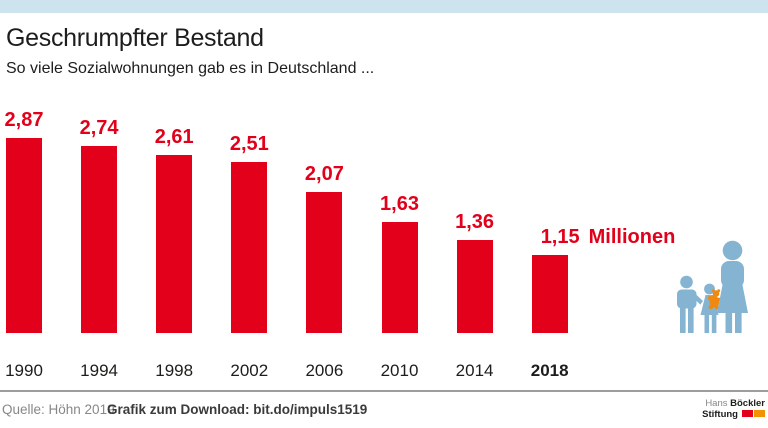 The image size is (768, 428). What do you see at coordinates (174, 244) in the screenshot?
I see `bar-1998` at bounding box center [174, 244].